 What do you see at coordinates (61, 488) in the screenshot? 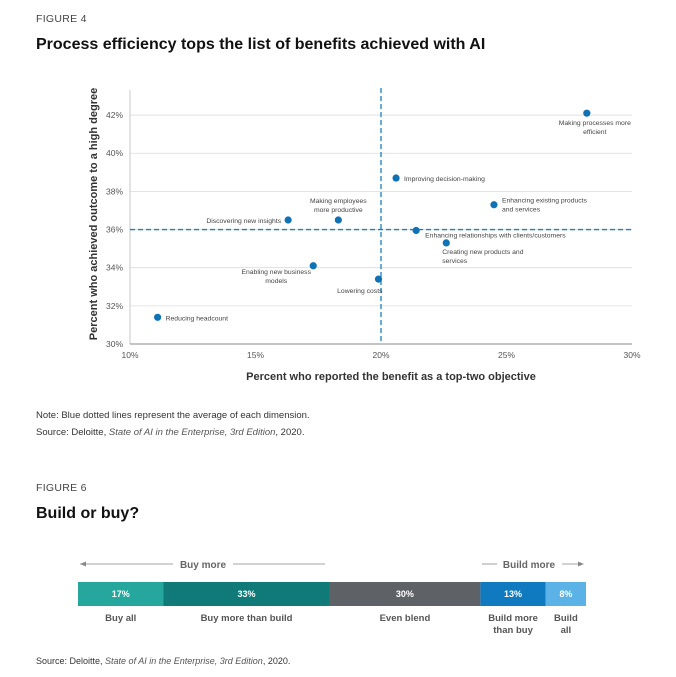
I see `figure6-label: FIGURE 6` at bounding box center [61, 488].